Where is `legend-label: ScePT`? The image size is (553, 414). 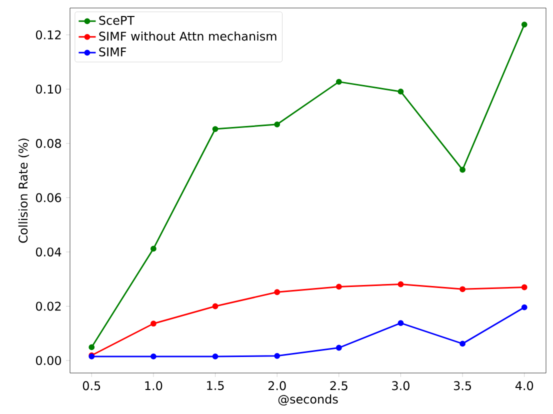
legend-label: ScePT is located at coordinates (117, 20).